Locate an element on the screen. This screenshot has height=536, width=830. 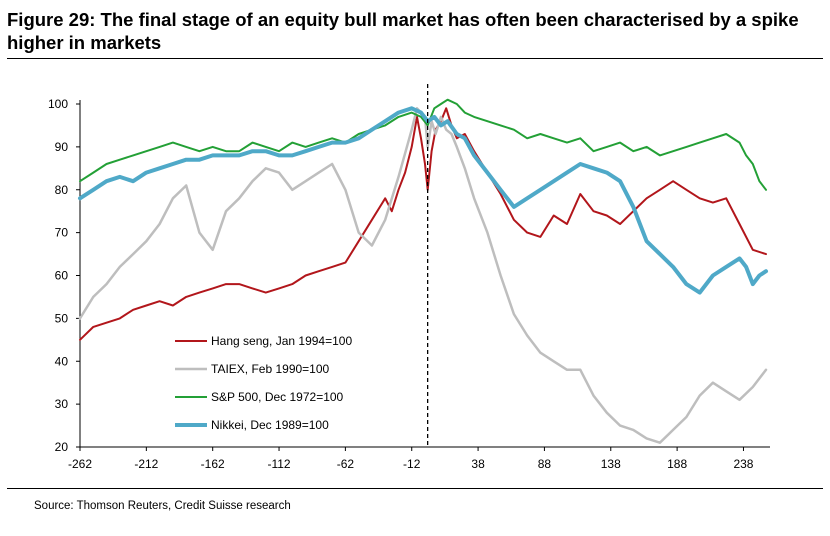
x-tick-label: -262 is located at coordinates (80, 464).